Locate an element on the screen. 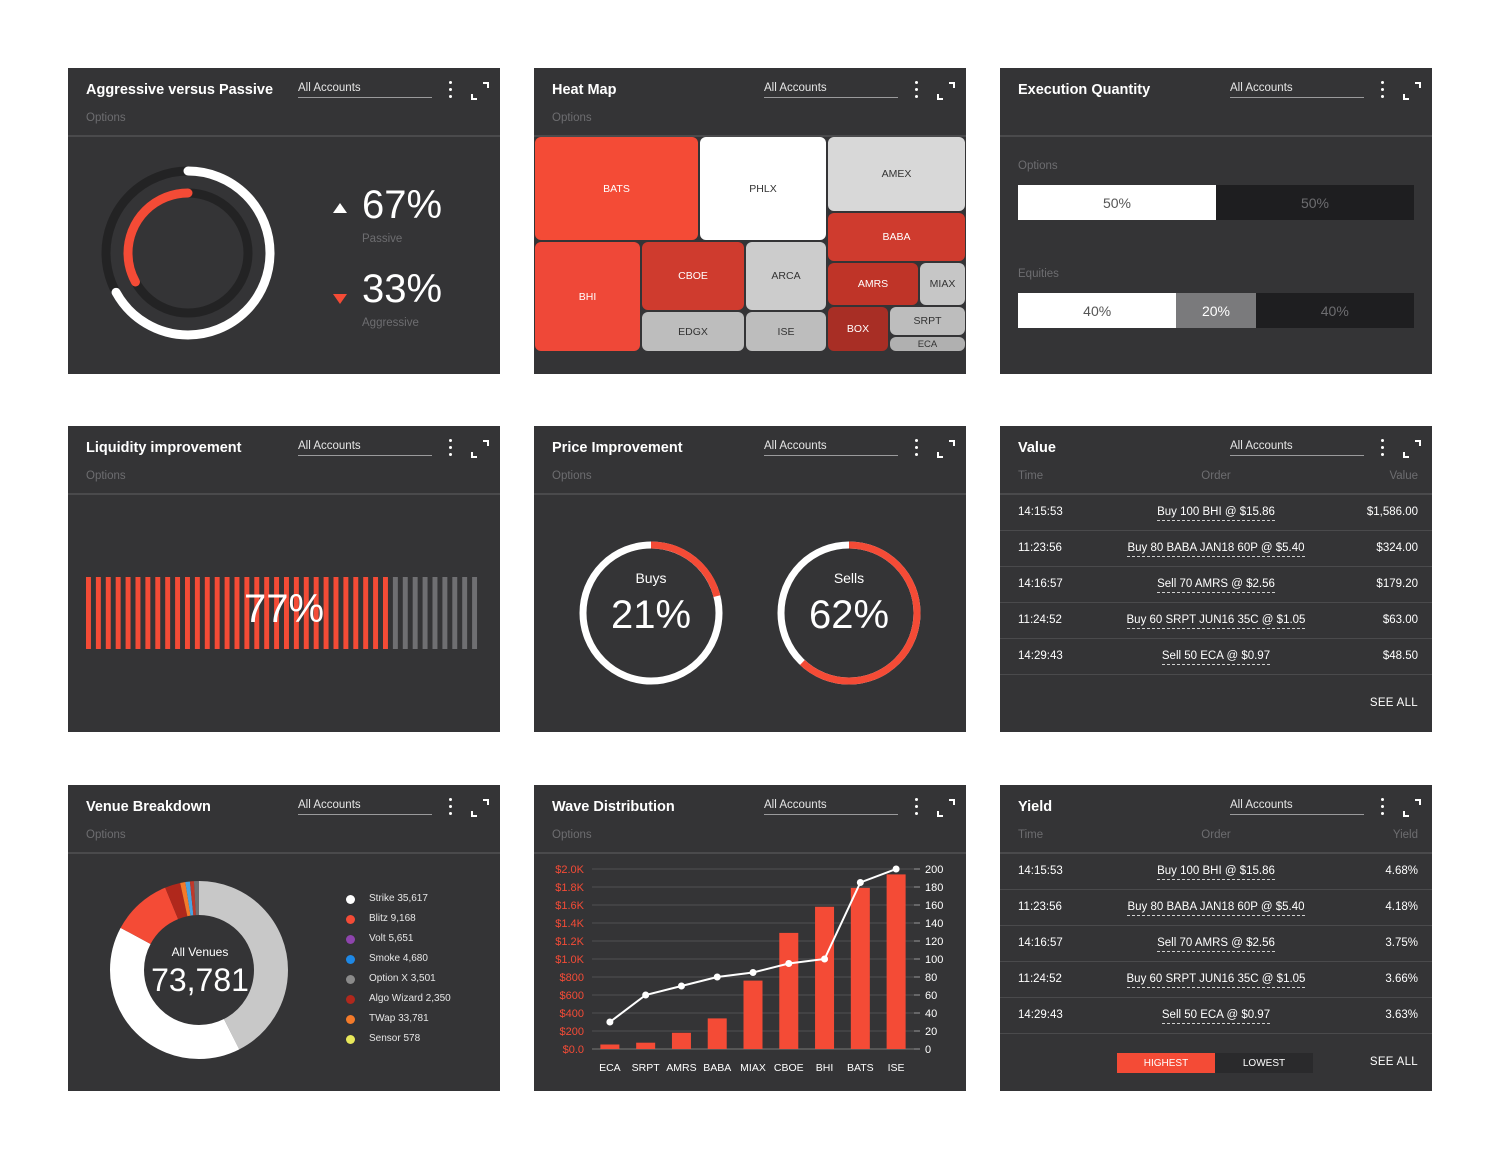 The height and width of the screenshot is (1159, 1500). bar-ise is located at coordinates (896, 961).